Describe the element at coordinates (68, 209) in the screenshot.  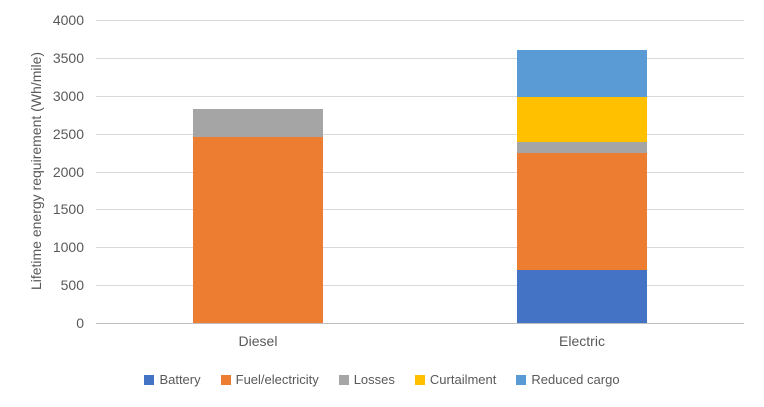
I see `y-tick-label: 1500` at that location.